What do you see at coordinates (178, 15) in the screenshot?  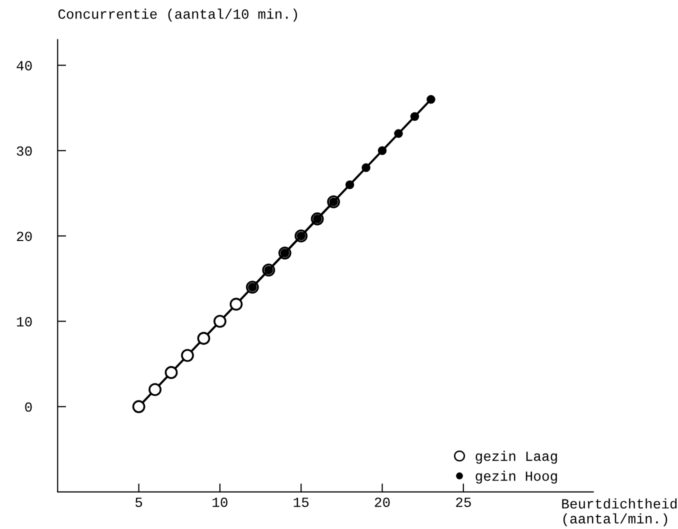 I see `y-axis-title: Concurrentie (aantal/10 min.)` at bounding box center [178, 15].